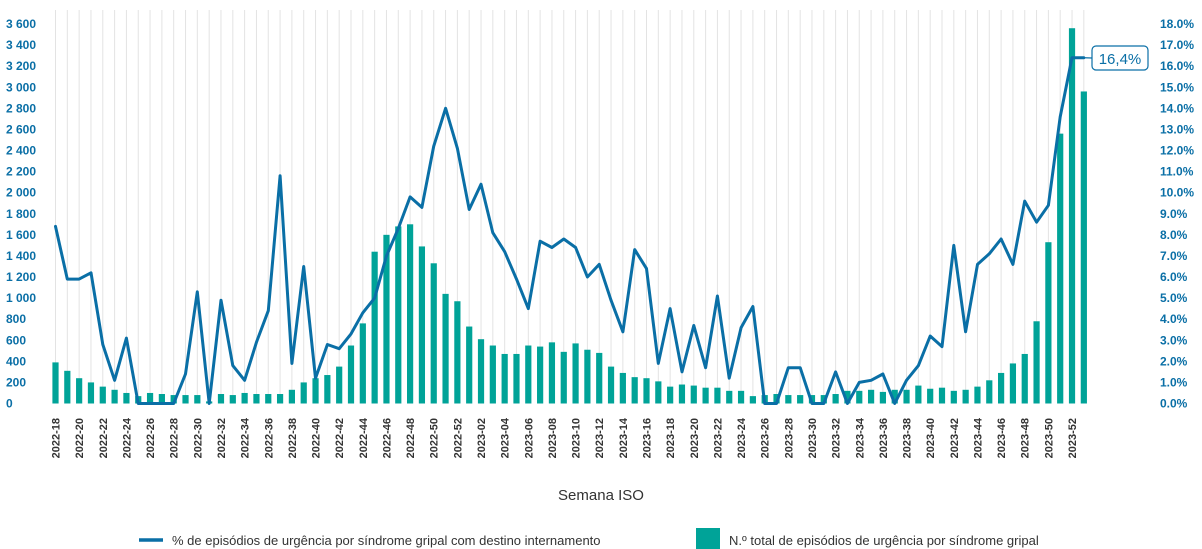 Image resolution: width=1202 pixels, height=549 pixels. What do you see at coordinates (884, 438) in the screenshot?
I see `x-tick-label: 2023-36` at bounding box center [884, 438].